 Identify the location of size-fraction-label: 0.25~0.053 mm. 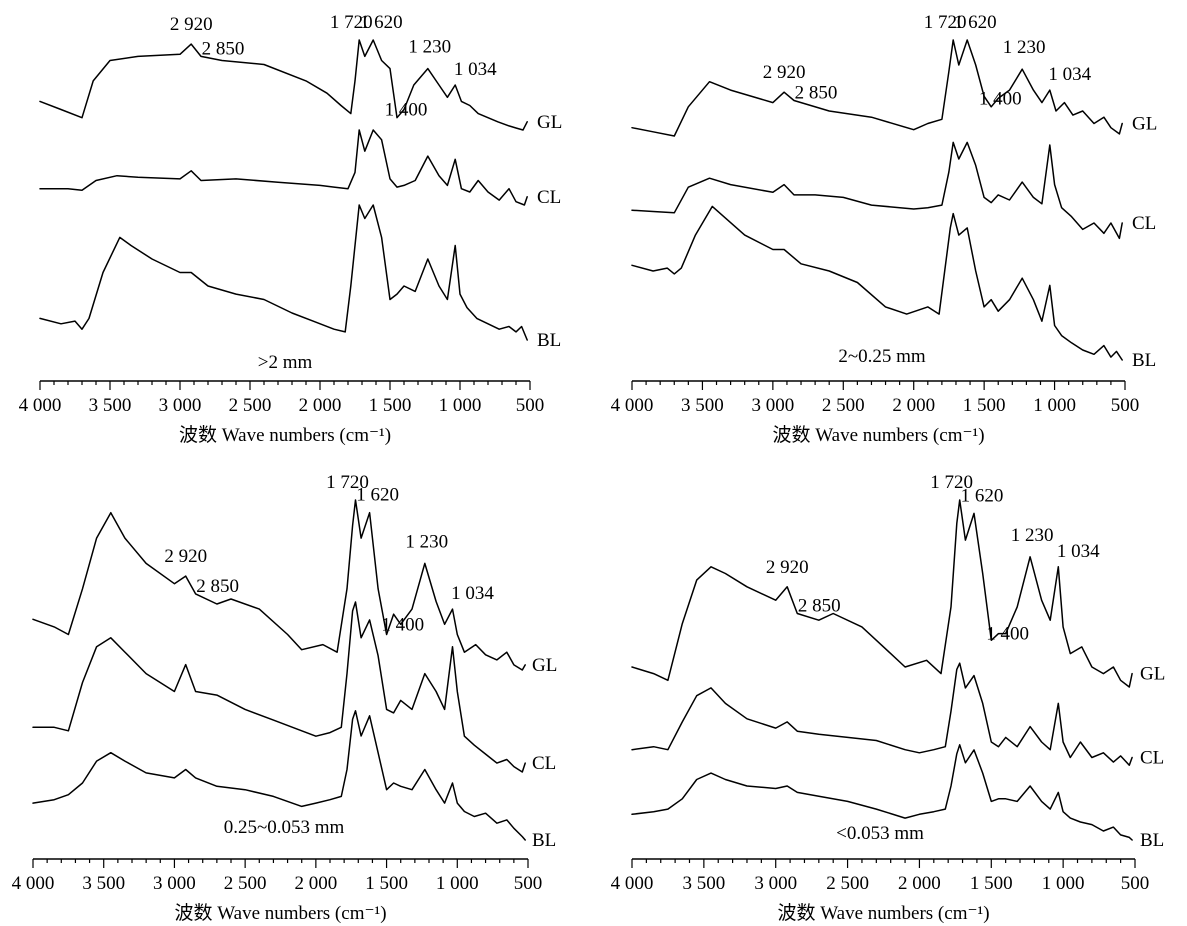
(284, 827).